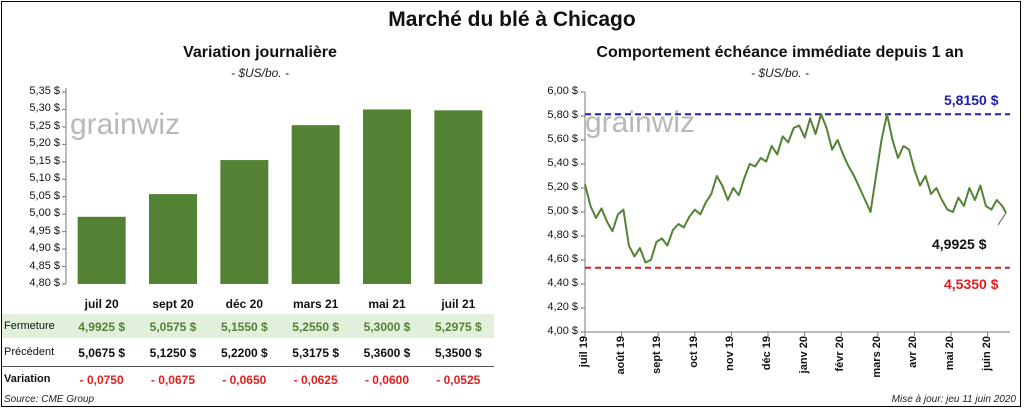 The width and height of the screenshot is (1024, 410). I want to click on bar-chart-title: Variation journalière, so click(260, 52).